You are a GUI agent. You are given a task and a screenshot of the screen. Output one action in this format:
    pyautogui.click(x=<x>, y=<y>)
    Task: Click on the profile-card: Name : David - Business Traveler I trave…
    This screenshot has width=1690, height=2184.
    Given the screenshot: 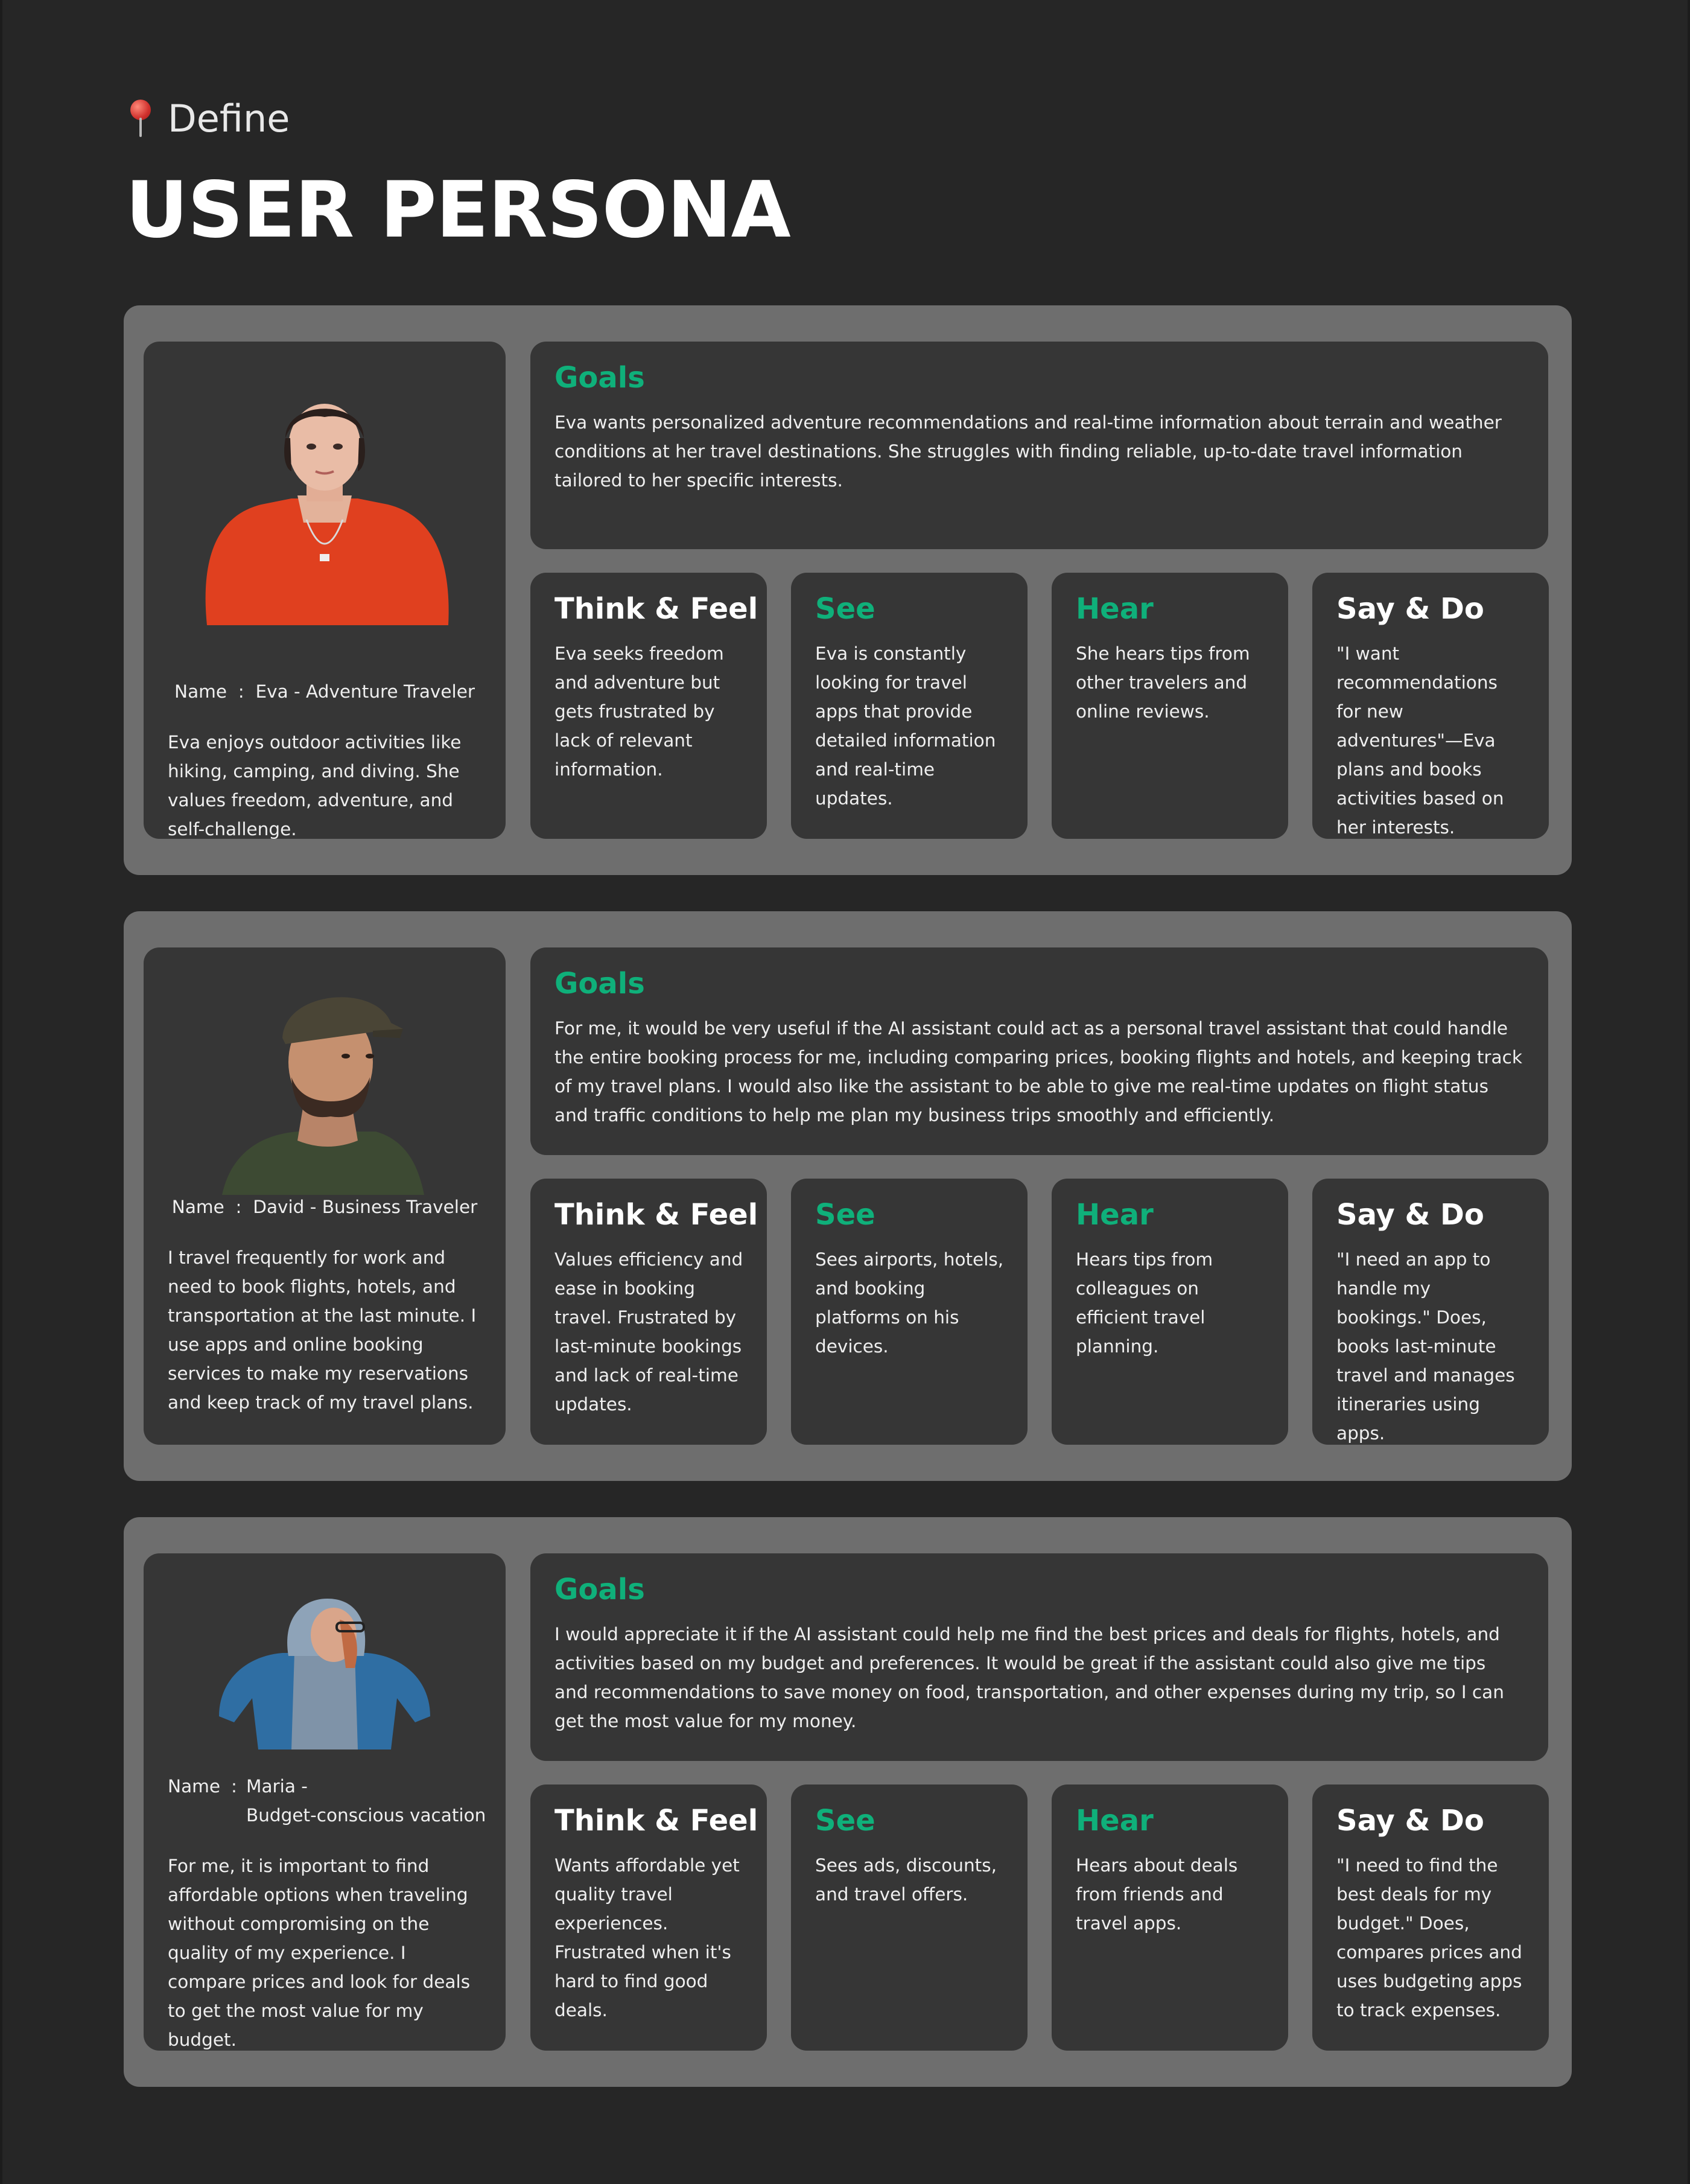 What is the action you would take?
    pyautogui.click(x=325, y=1196)
    